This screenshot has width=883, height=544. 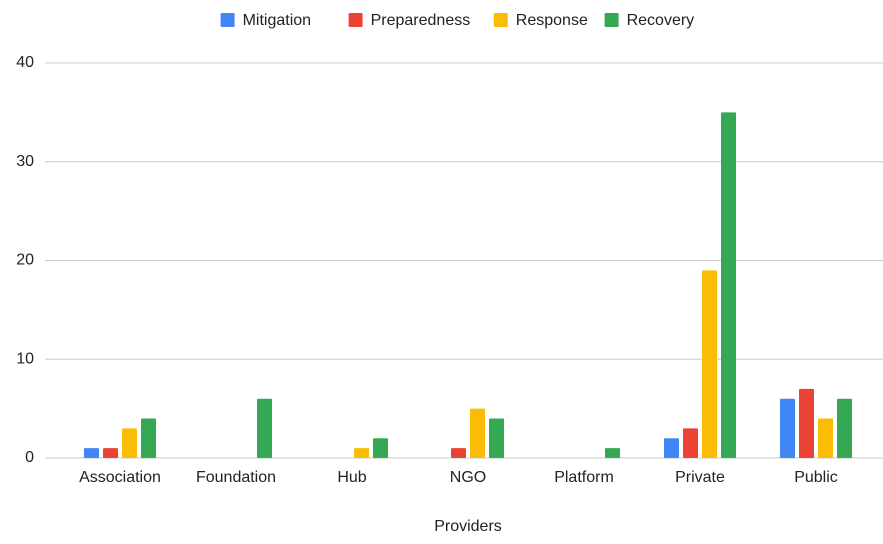 What do you see at coordinates (468, 477) in the screenshot?
I see `x-tick-label: NGO` at bounding box center [468, 477].